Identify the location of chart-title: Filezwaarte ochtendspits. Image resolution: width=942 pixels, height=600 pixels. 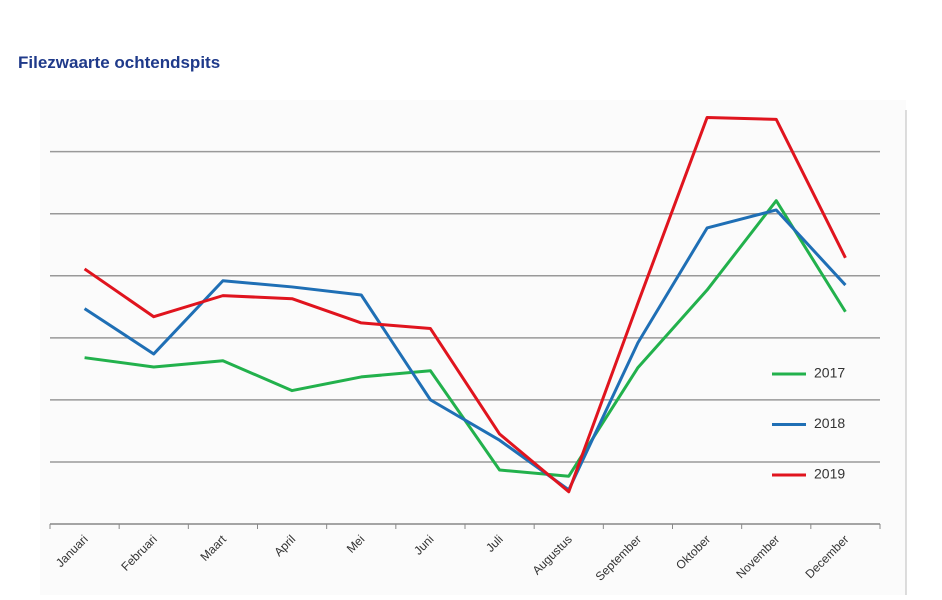
(119, 62).